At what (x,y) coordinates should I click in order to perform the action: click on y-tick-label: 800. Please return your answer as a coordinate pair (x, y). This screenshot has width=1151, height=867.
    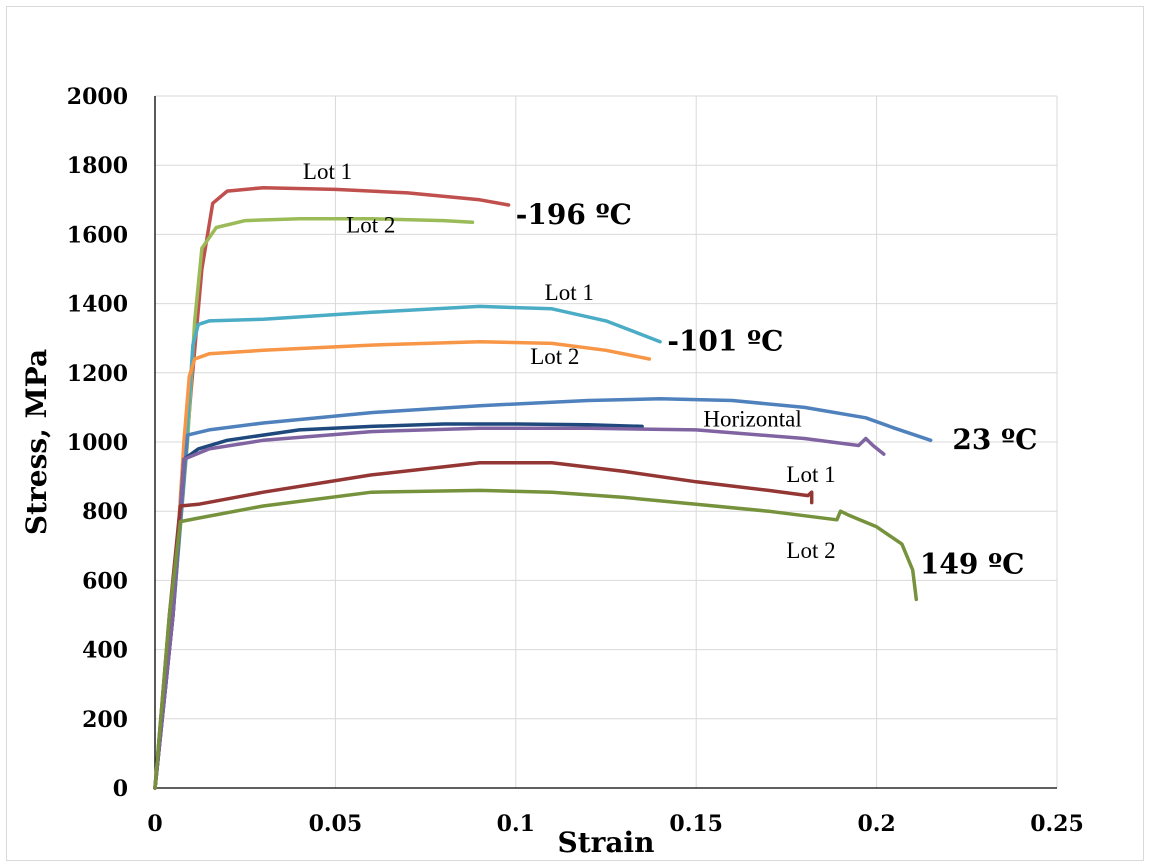
    Looking at the image, I should click on (105, 512).